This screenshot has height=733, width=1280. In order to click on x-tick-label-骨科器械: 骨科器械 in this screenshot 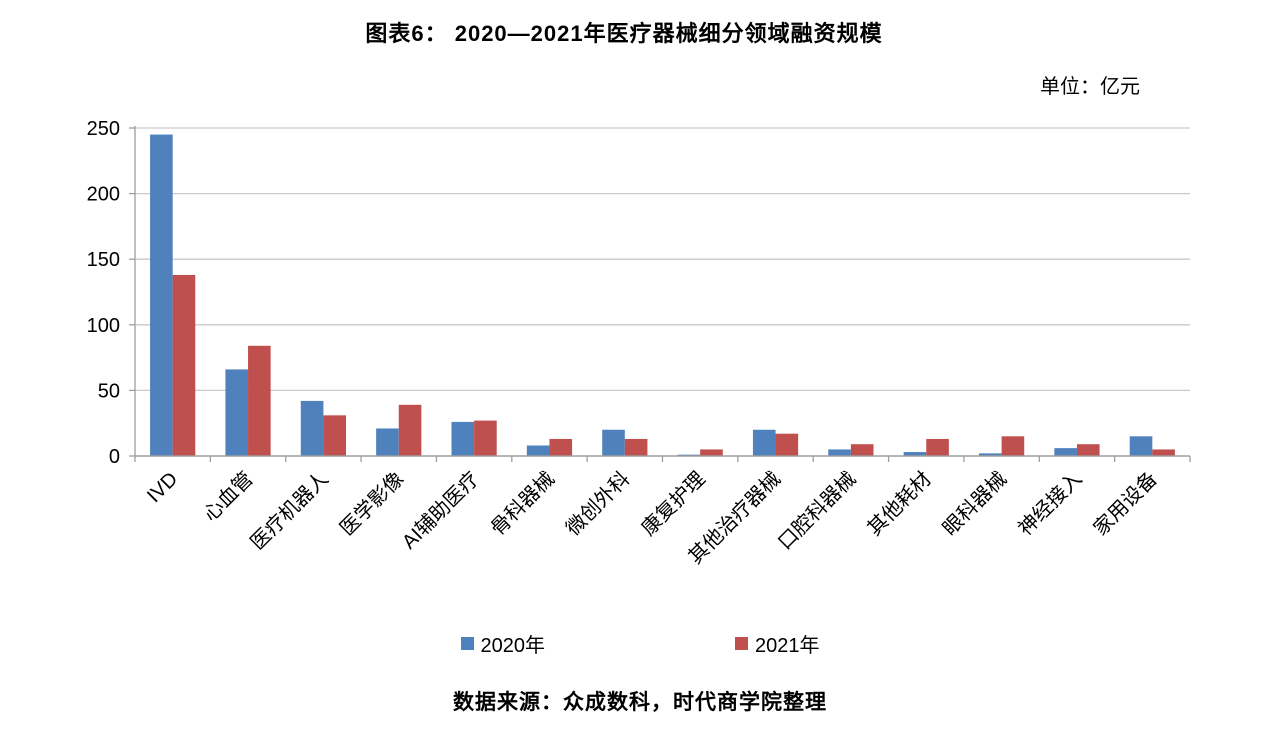, I will do `click(522, 503)`.